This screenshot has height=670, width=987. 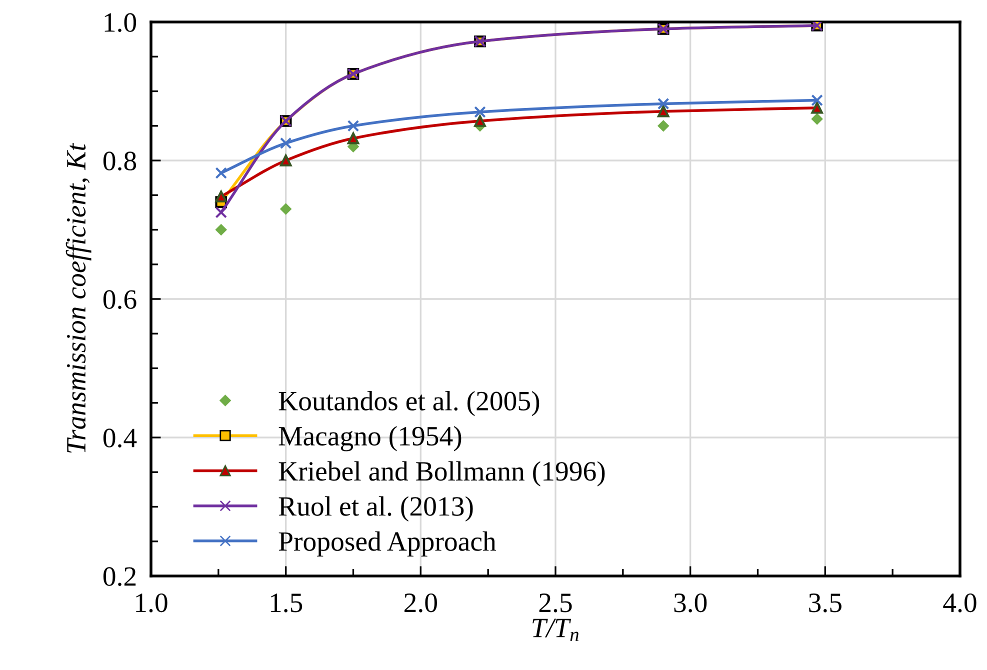 What do you see at coordinates (555, 603) in the screenshot?
I see `x-tick-label: 2.5` at bounding box center [555, 603].